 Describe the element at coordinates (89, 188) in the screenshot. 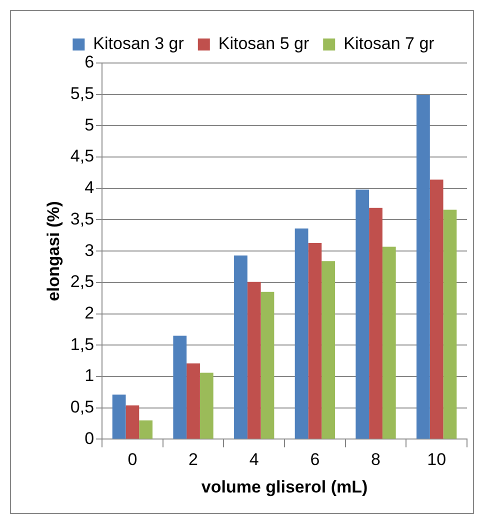

I see `y-tick-label: 4` at that location.